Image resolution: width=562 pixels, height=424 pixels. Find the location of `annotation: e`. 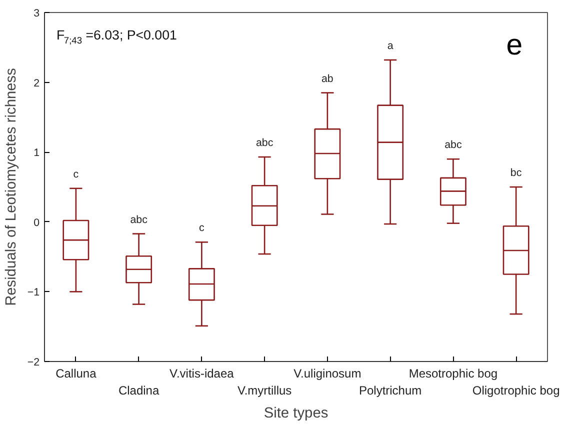

annotation: e is located at coordinates (514, 45).